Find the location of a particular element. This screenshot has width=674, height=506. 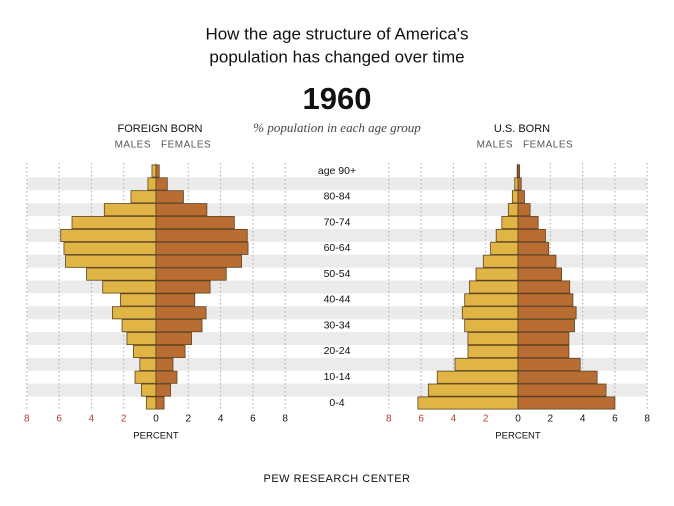

source: PEW RESEARCH CENTER is located at coordinates (336, 479).